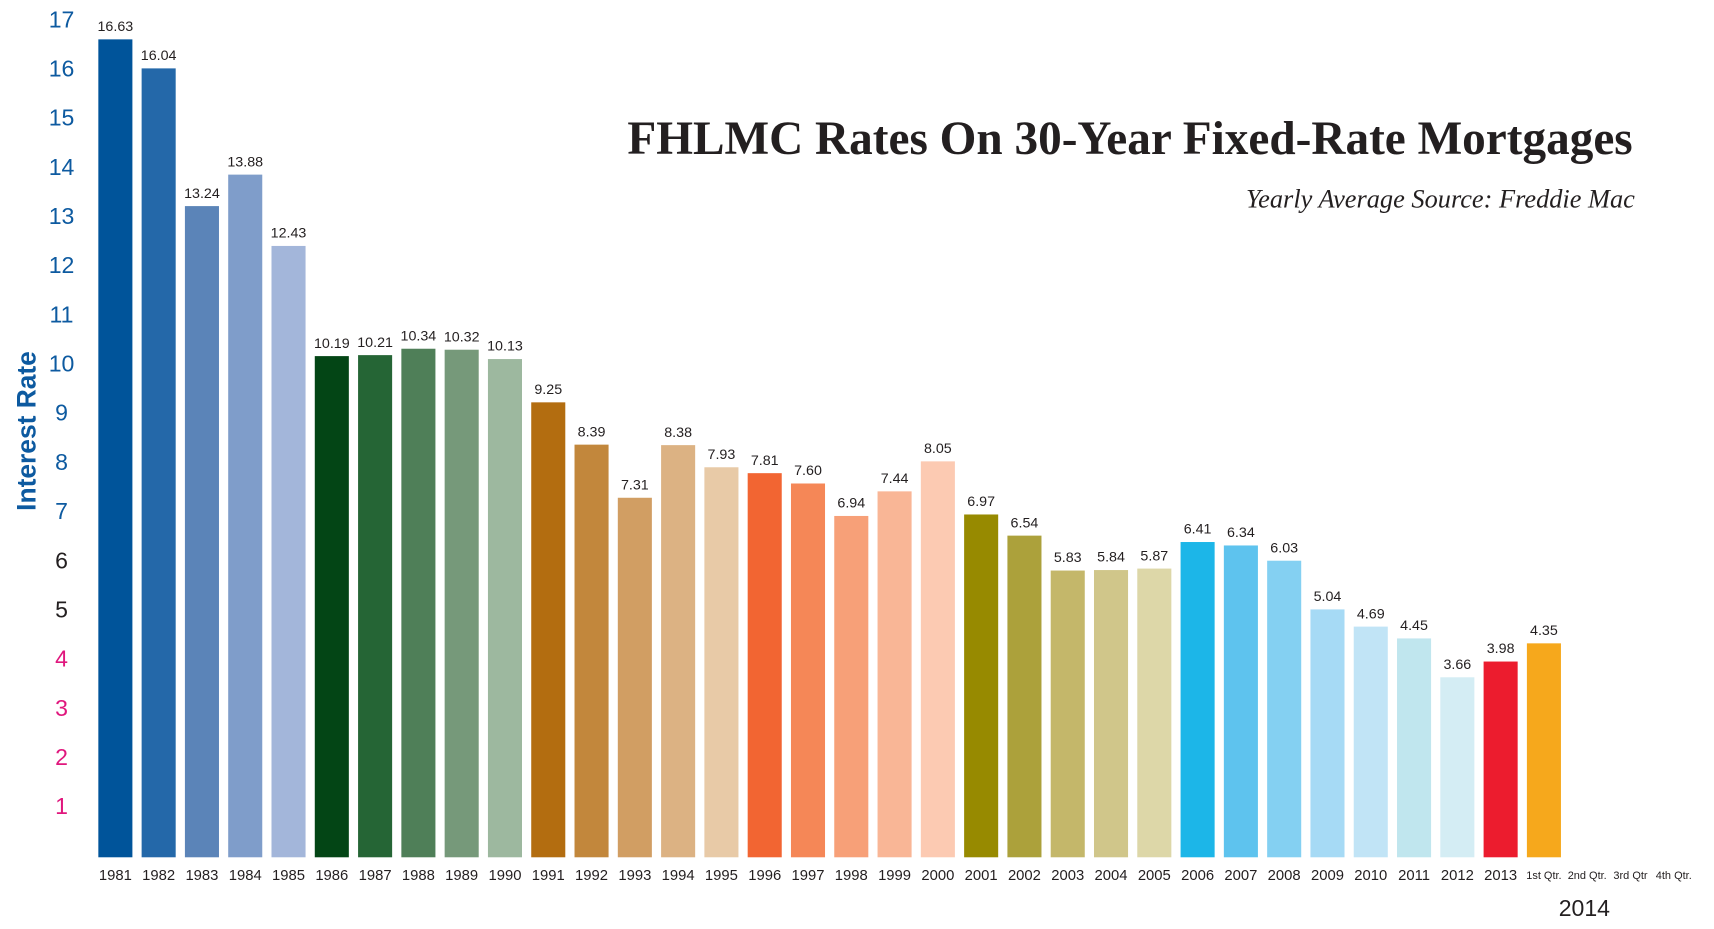 The height and width of the screenshot is (929, 1714). I want to click on x-tick-label: 1985, so click(288, 876).